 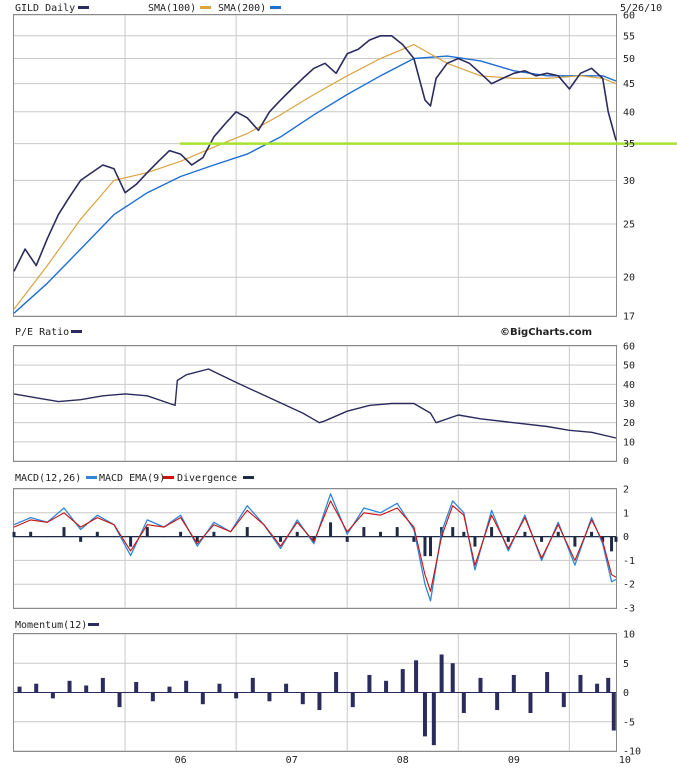 What do you see at coordinates (275, 7) in the screenshot?
I see `sma200-legend-swatch` at bounding box center [275, 7].